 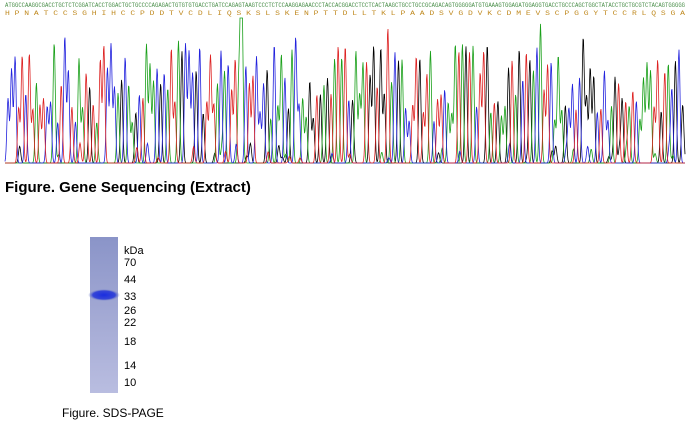 I want to click on marker-label: 44, so click(x=130, y=280).